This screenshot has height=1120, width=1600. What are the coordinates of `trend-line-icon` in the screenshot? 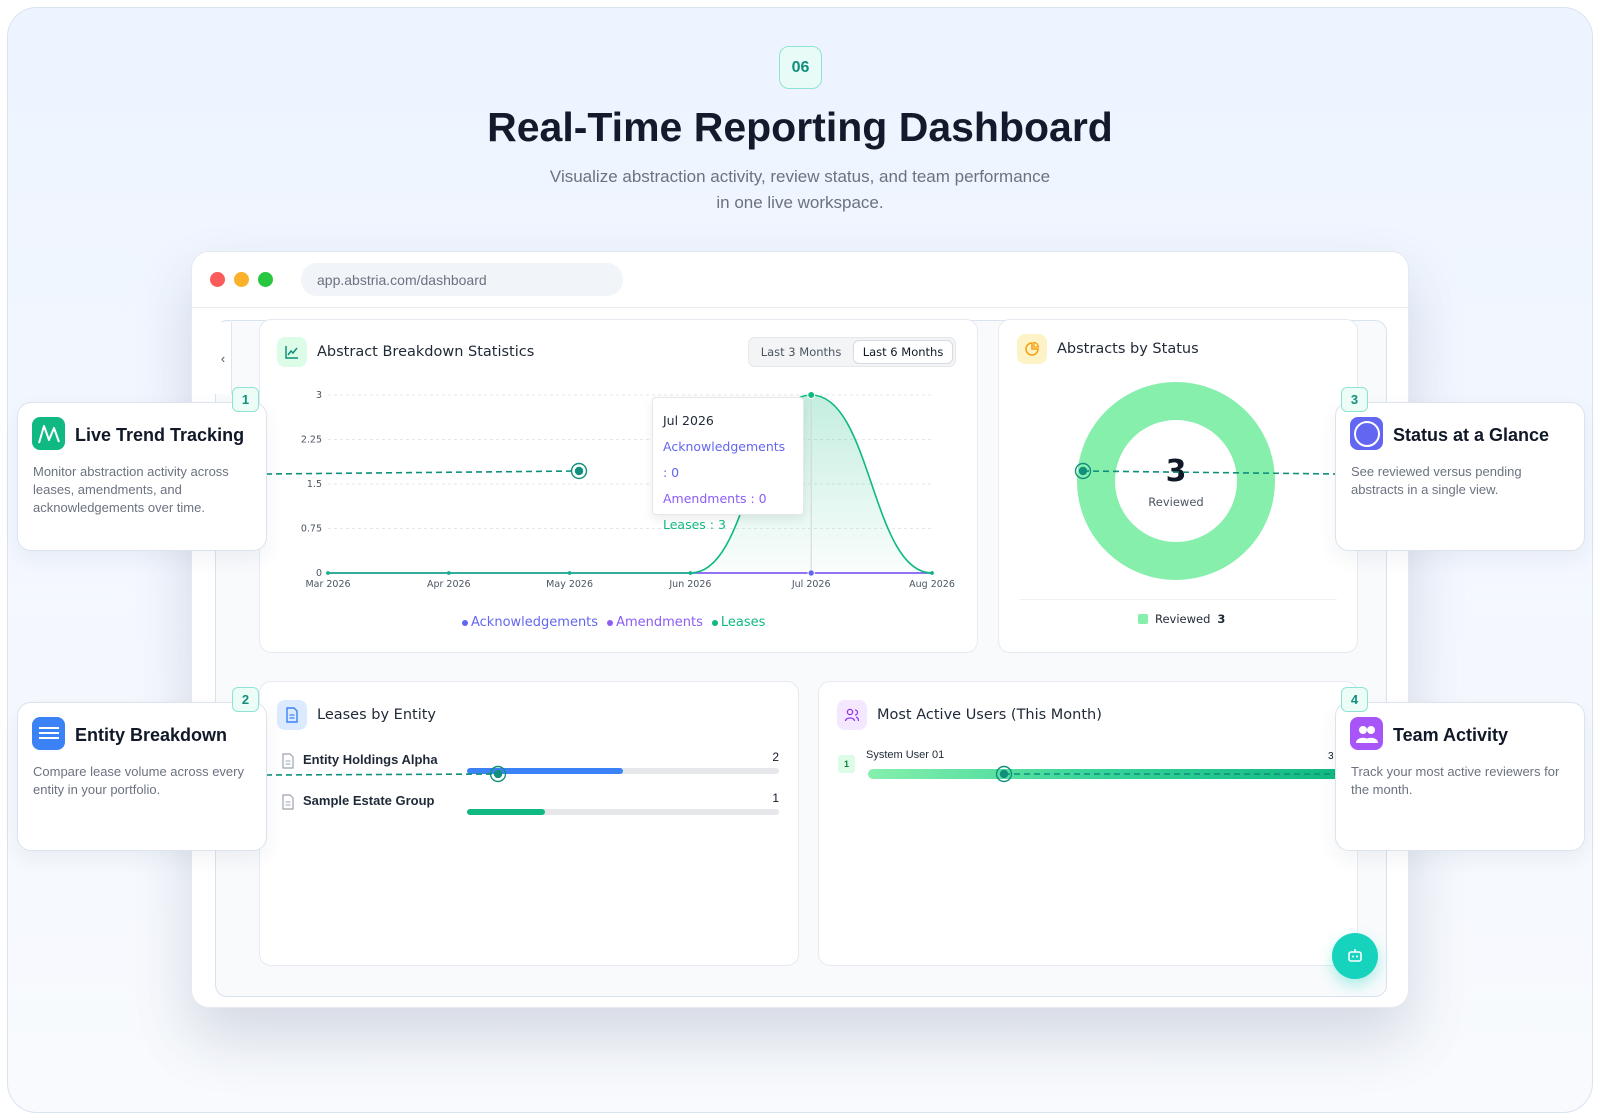 It's located at (48, 433).